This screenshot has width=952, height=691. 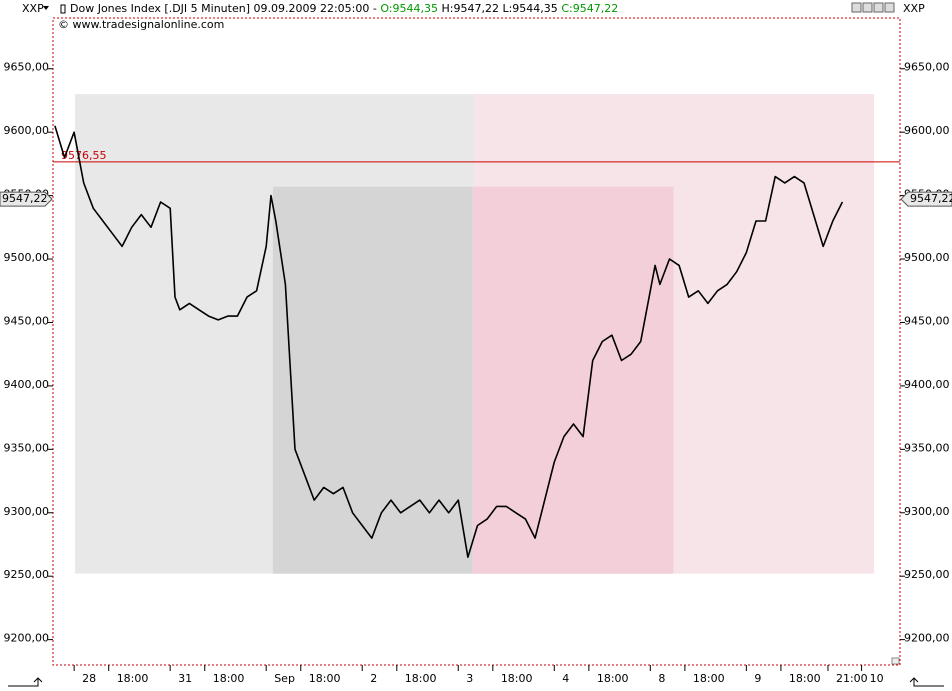 What do you see at coordinates (565, 678) in the screenshot?
I see `x-tick-label: 4` at bounding box center [565, 678].